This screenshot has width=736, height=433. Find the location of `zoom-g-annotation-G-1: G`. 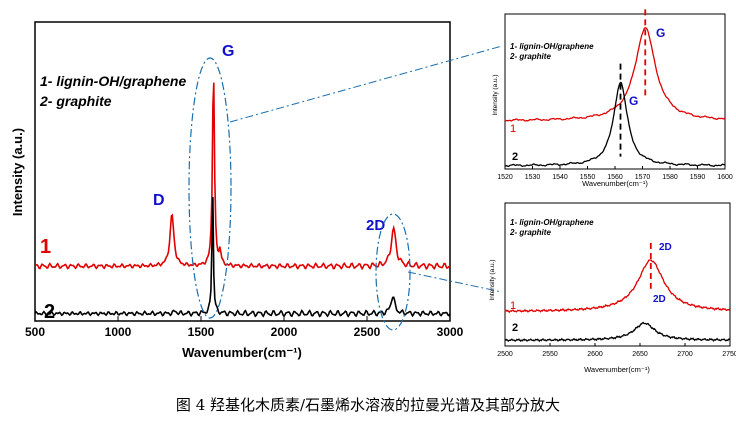

zoom-g-annotation-G-1: G is located at coordinates (660, 33).